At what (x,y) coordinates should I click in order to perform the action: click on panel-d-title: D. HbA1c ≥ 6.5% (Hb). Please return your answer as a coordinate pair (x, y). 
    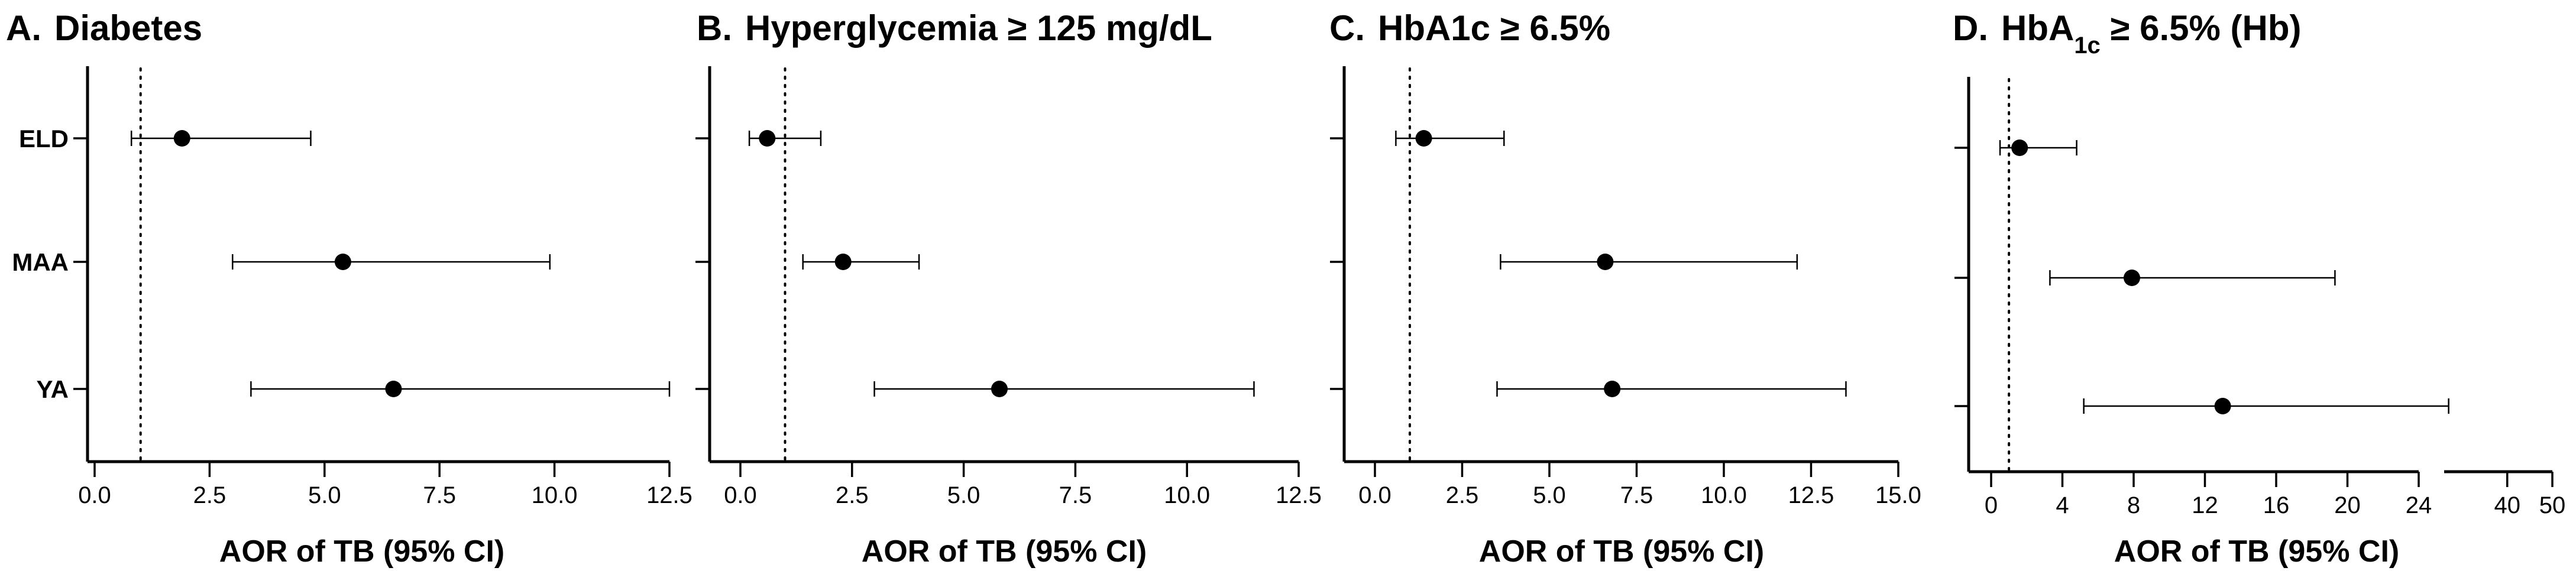
    Looking at the image, I should click on (2127, 33).